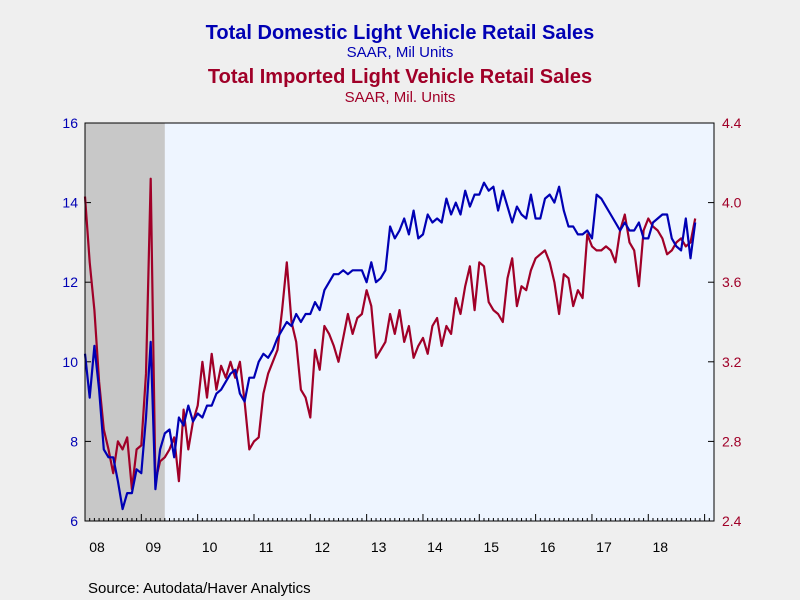 The height and width of the screenshot is (600, 800). What do you see at coordinates (492, 547) in the screenshot?
I see `x-tick-label: 15` at bounding box center [492, 547].